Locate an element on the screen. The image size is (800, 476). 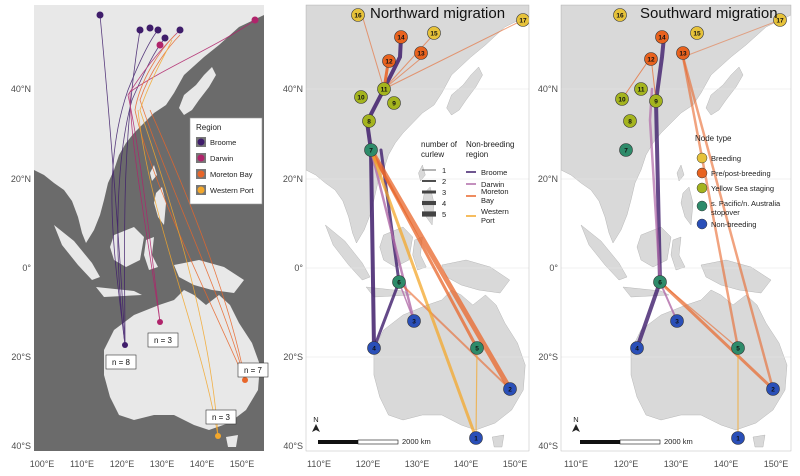
count-label-darwin: n = 3 is located at coordinates (163, 340).